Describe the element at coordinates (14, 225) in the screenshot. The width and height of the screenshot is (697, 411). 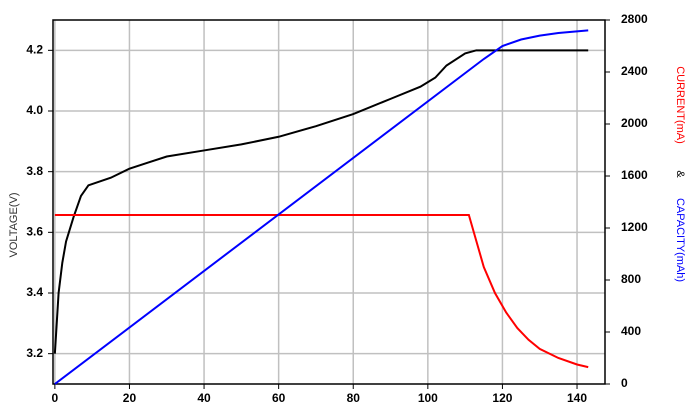
I see `y-axis-label: VOLTAGE(V)` at that location.